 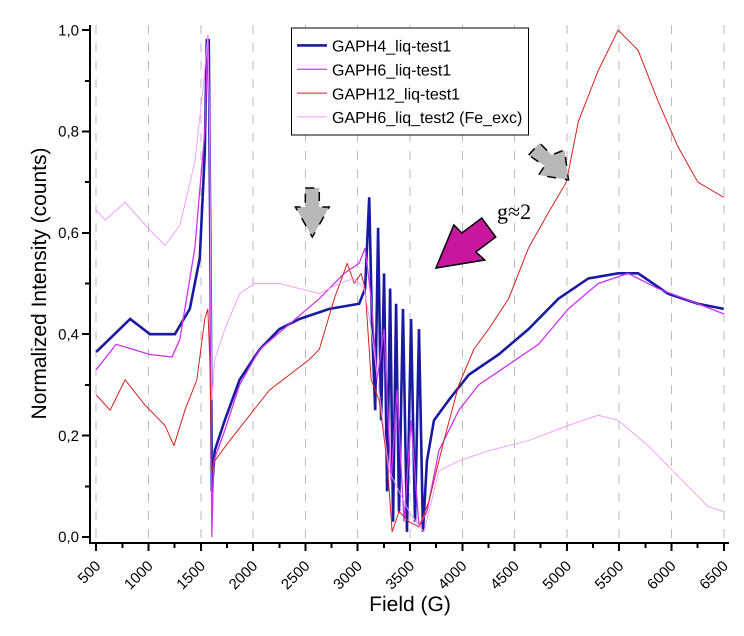 I want to click on x-axis-title: Field (G), so click(x=410, y=604).